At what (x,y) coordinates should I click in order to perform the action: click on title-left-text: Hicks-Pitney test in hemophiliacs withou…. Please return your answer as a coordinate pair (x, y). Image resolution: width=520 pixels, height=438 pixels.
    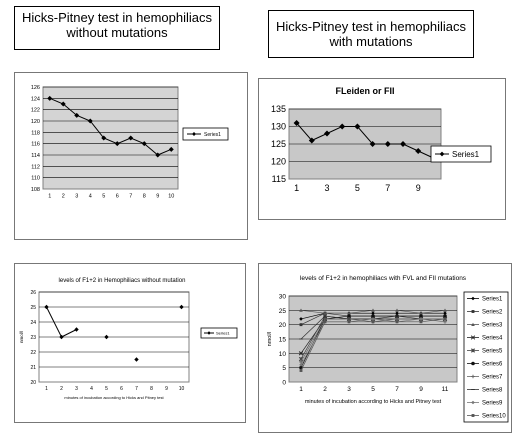
    Looking at the image, I should click on (117, 25).